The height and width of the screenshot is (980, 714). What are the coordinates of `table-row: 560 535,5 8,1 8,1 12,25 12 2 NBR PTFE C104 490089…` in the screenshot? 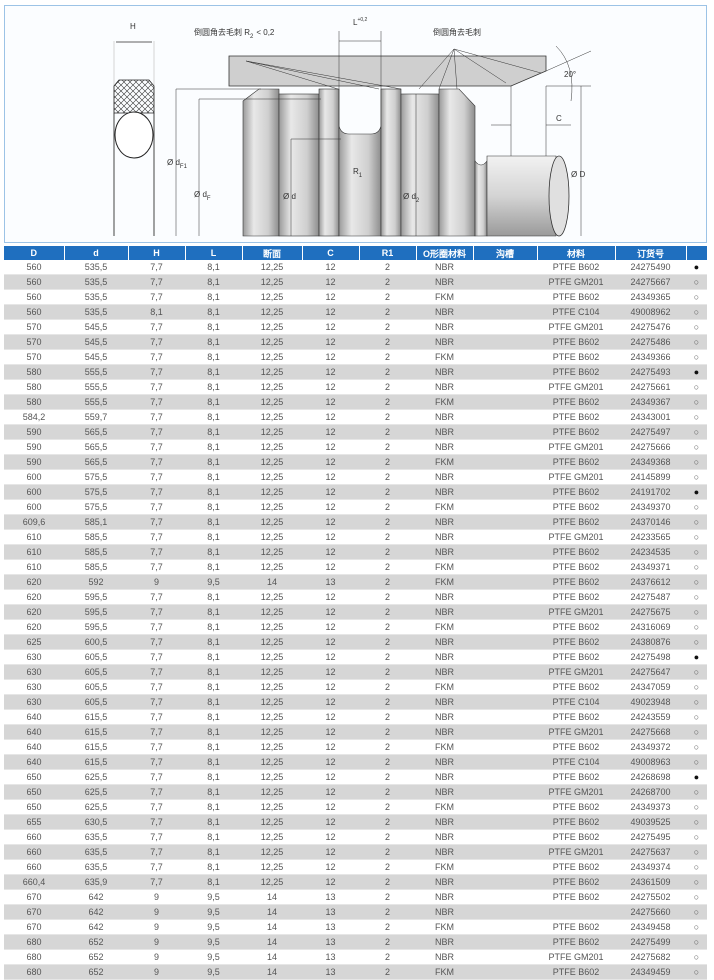 It's located at (355, 312).